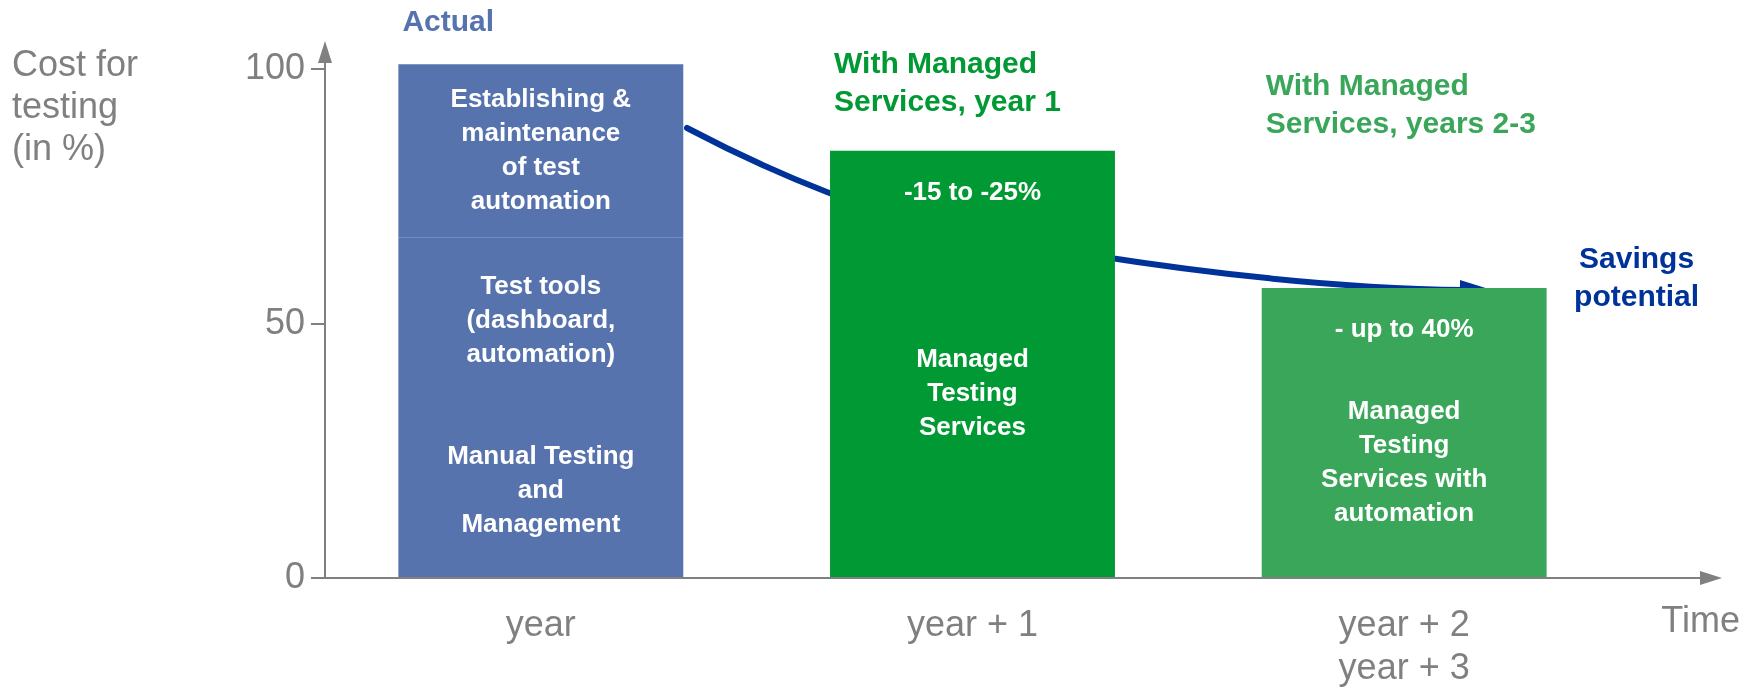  Describe the element at coordinates (448, 21) in the screenshot. I see `text: Actual` at that location.